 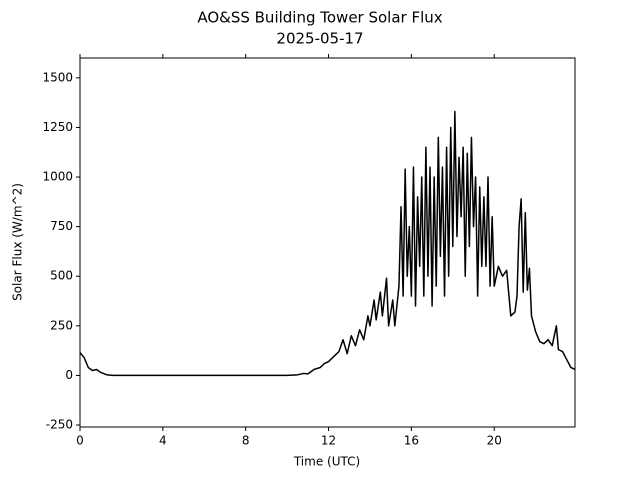 What do you see at coordinates (246, 441) in the screenshot?
I see `x-tick-label: 8` at bounding box center [246, 441].